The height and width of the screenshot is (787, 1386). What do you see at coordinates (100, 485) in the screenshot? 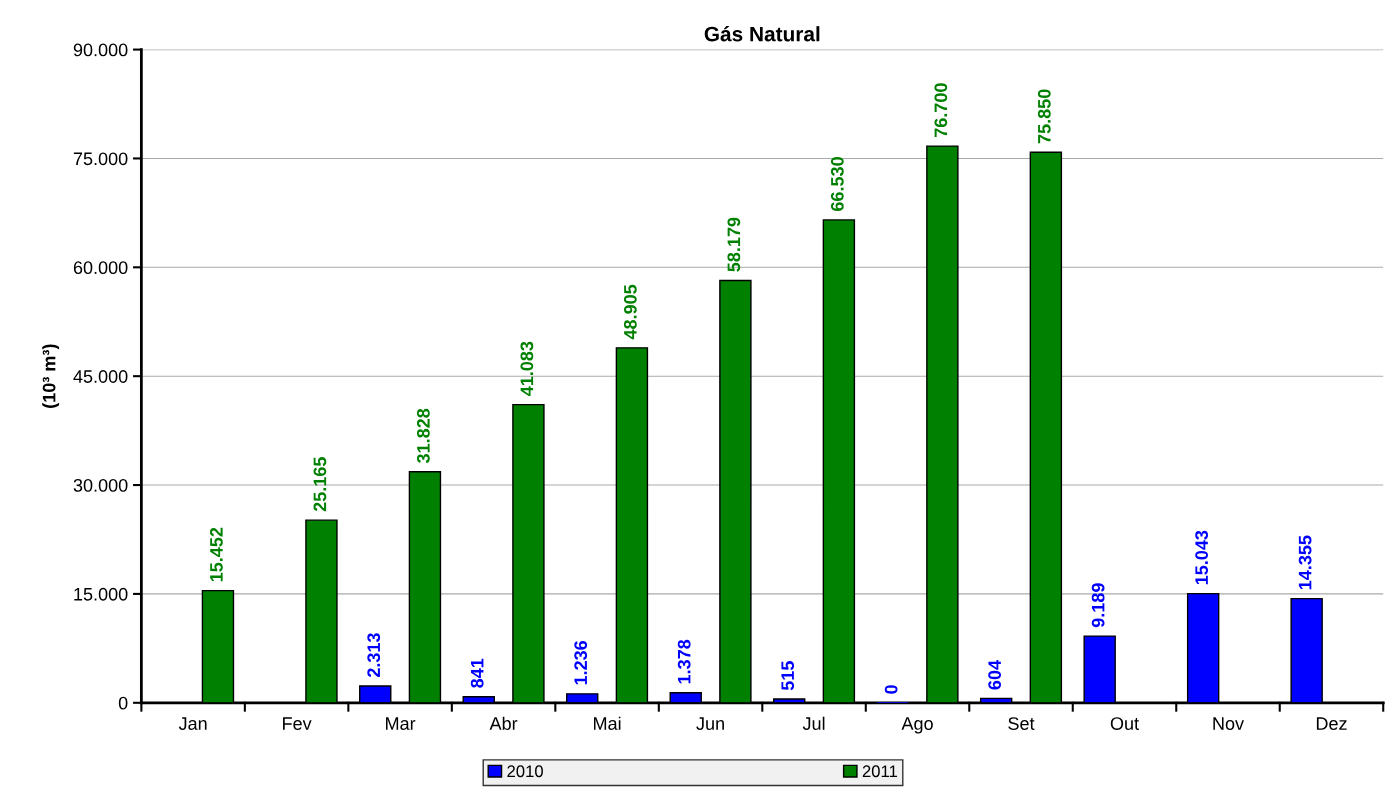
I see `y-tick-label: 30.000` at bounding box center [100, 485].